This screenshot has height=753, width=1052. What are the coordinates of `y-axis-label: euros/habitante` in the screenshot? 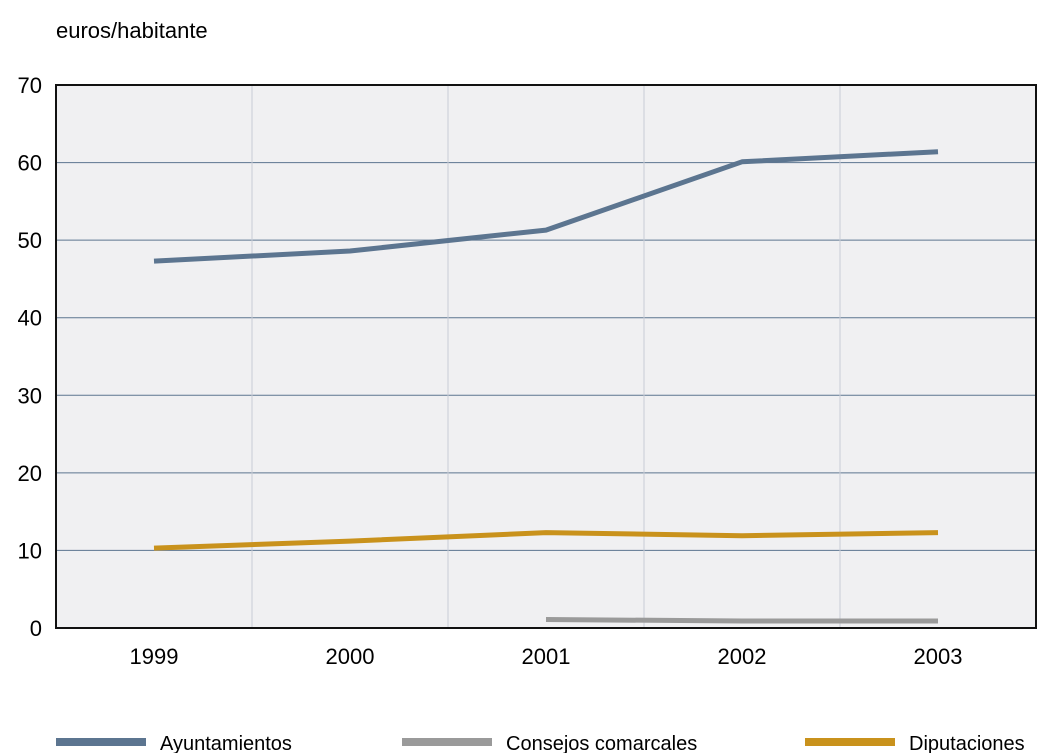 It's located at (132, 30).